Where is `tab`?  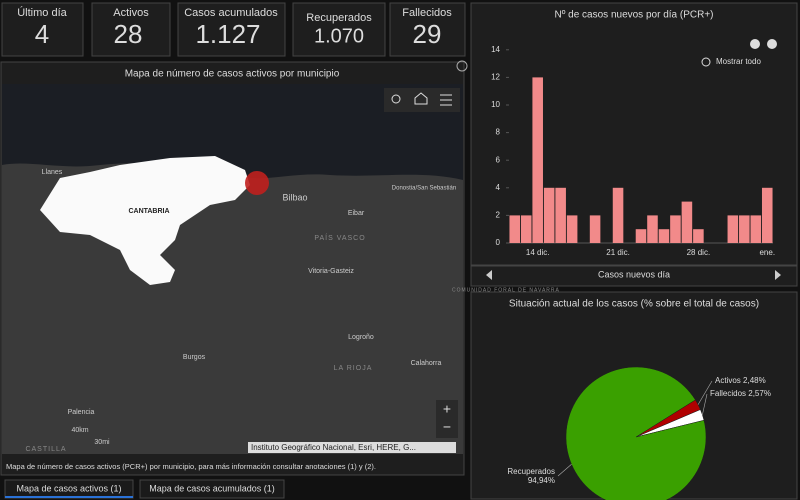 tab is located at coordinates (212, 489).